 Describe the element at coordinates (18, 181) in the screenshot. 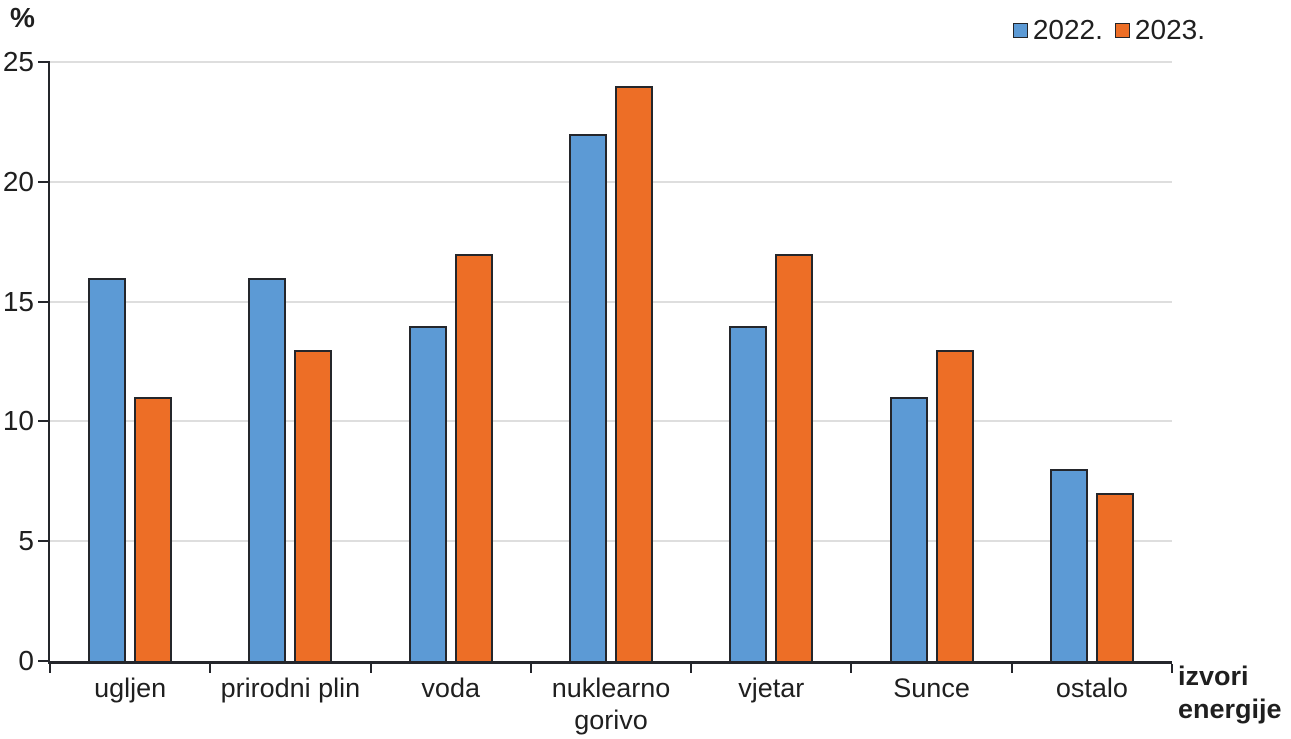

I see `y-tick-label-20: 20` at that location.